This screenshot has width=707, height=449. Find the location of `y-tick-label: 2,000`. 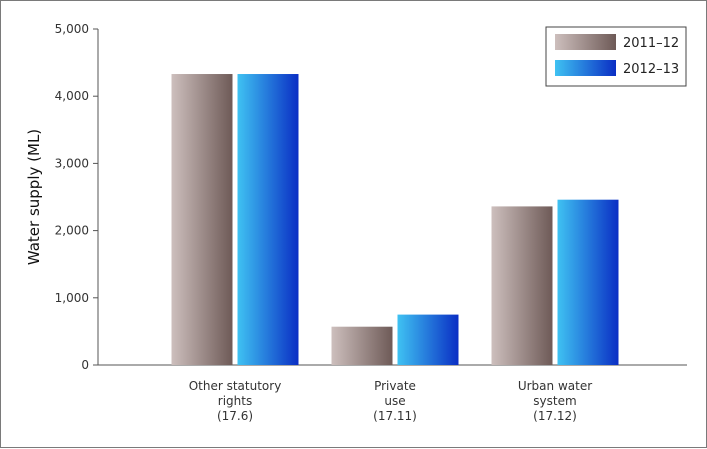

y-tick-label: 2,000 is located at coordinates (72, 231).